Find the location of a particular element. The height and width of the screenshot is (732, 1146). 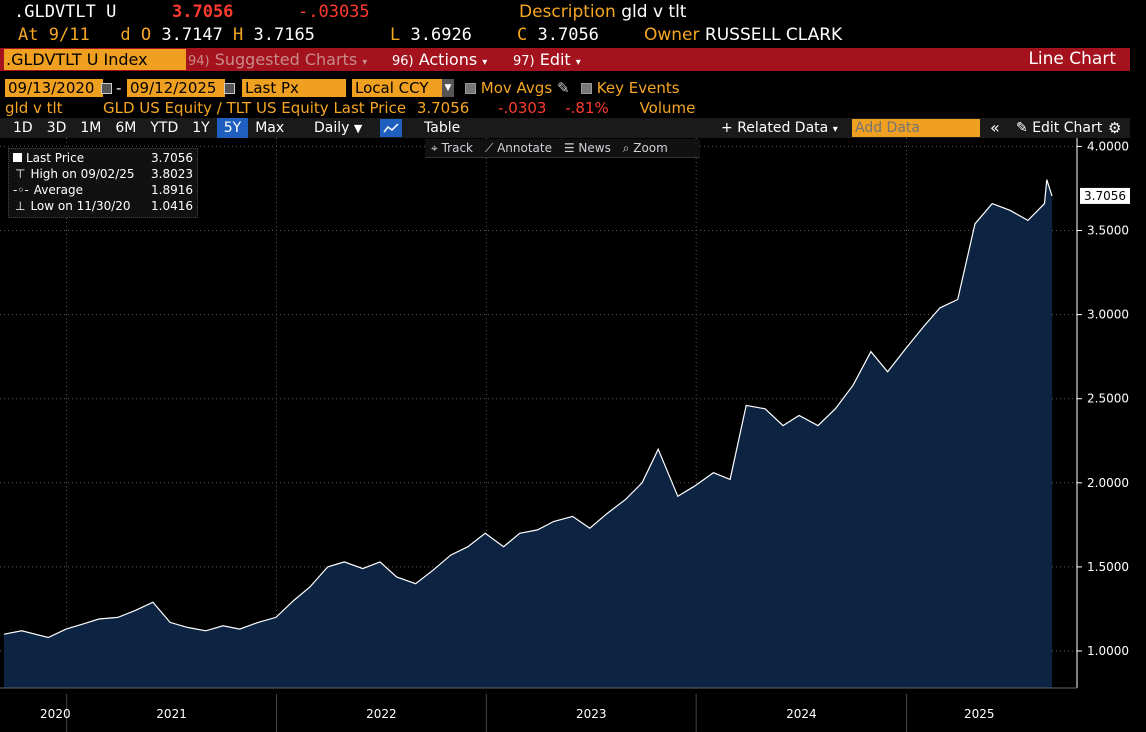

actions-menu: 96) Actions ▾ is located at coordinates (439, 59).